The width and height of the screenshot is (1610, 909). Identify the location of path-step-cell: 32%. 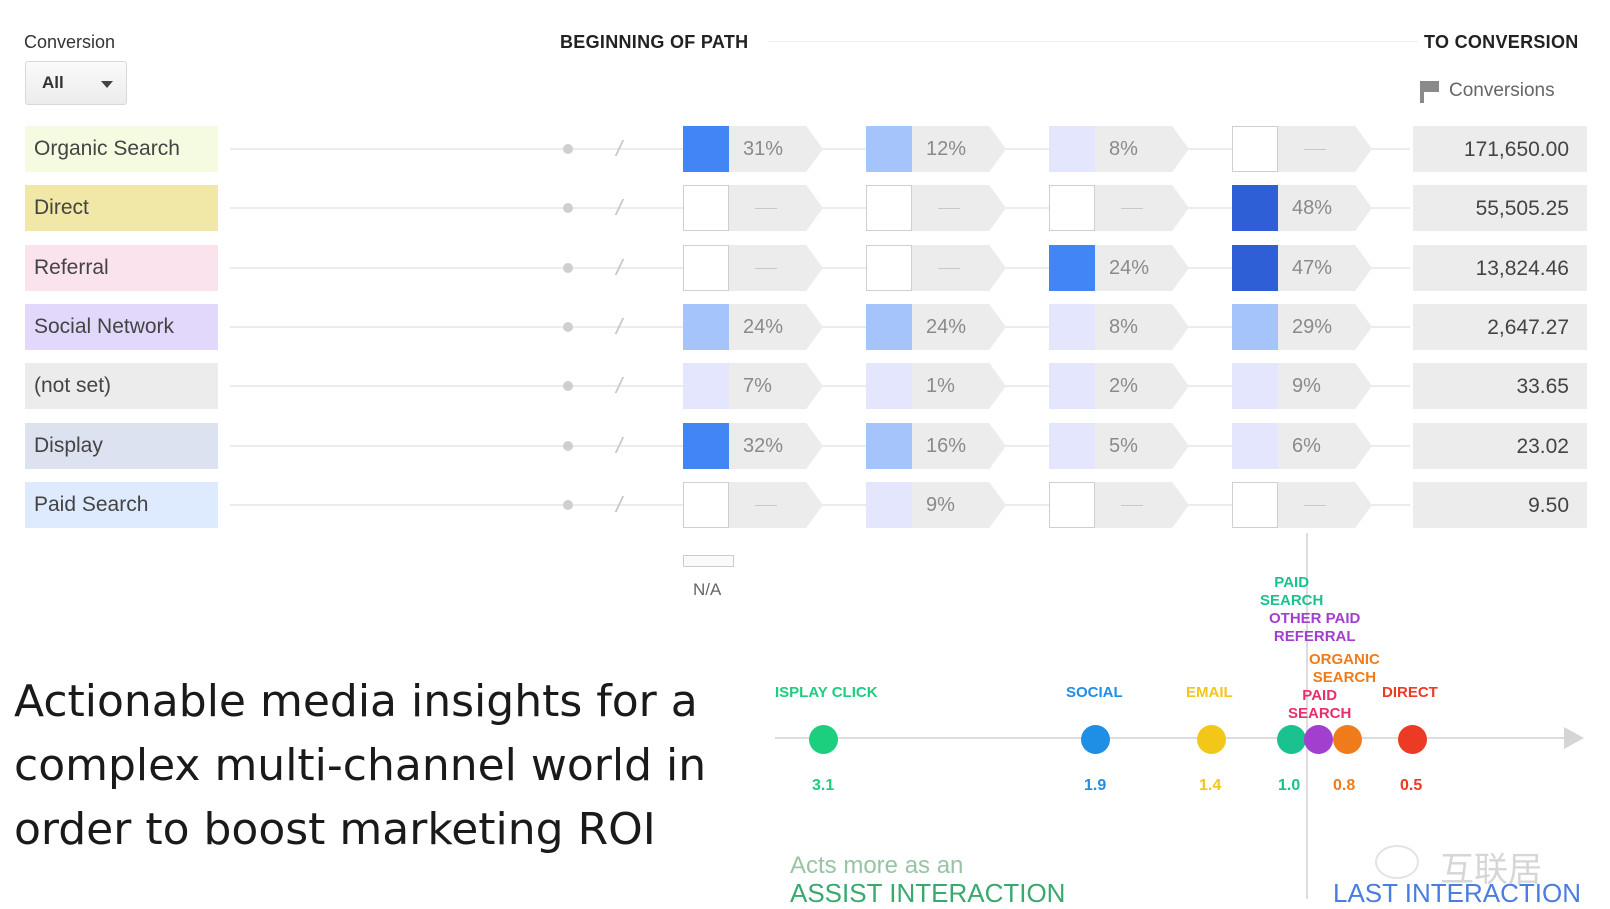
(753, 446).